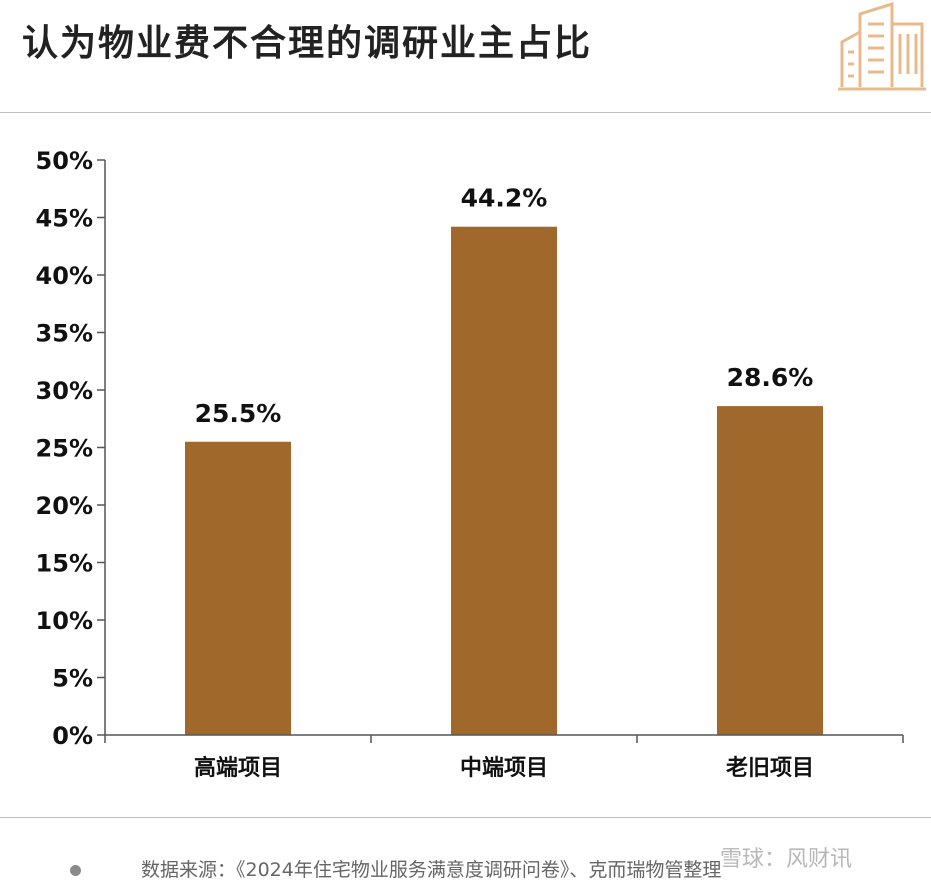  Describe the element at coordinates (64, 449) in the screenshot. I see `y-tick-label: 25%` at that location.